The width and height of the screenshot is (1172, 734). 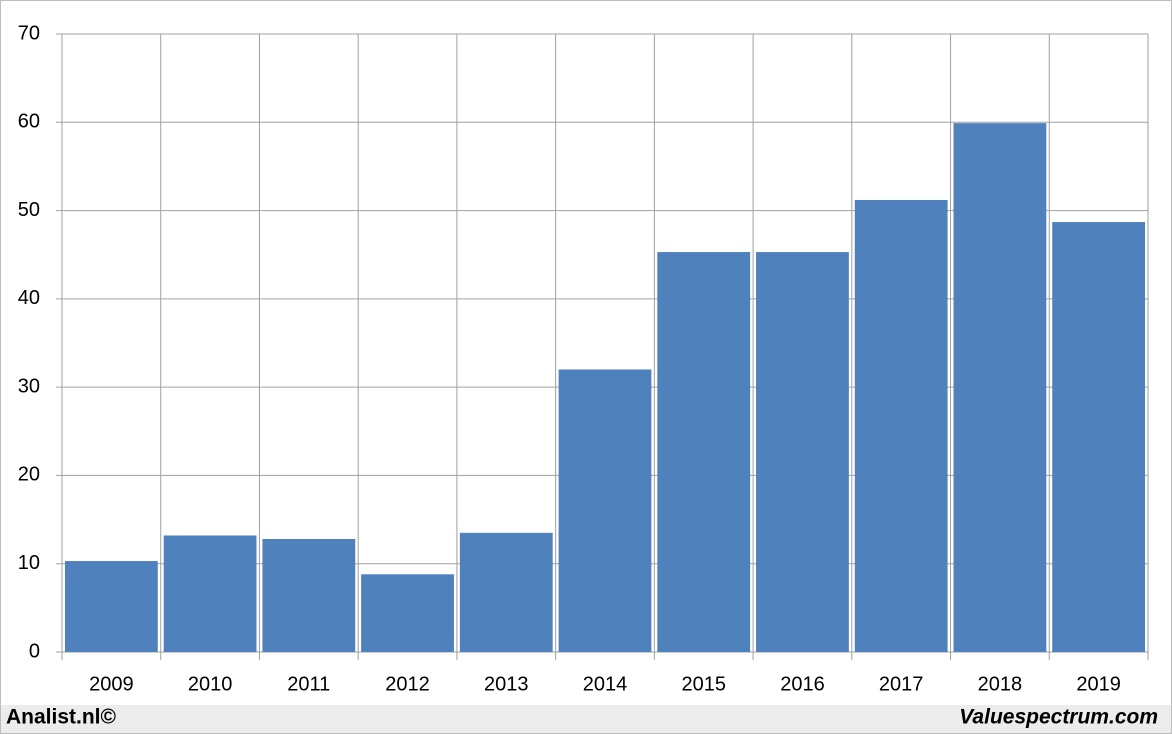 What do you see at coordinates (29, 386) in the screenshot?
I see `y-tick-label: 30` at bounding box center [29, 386].